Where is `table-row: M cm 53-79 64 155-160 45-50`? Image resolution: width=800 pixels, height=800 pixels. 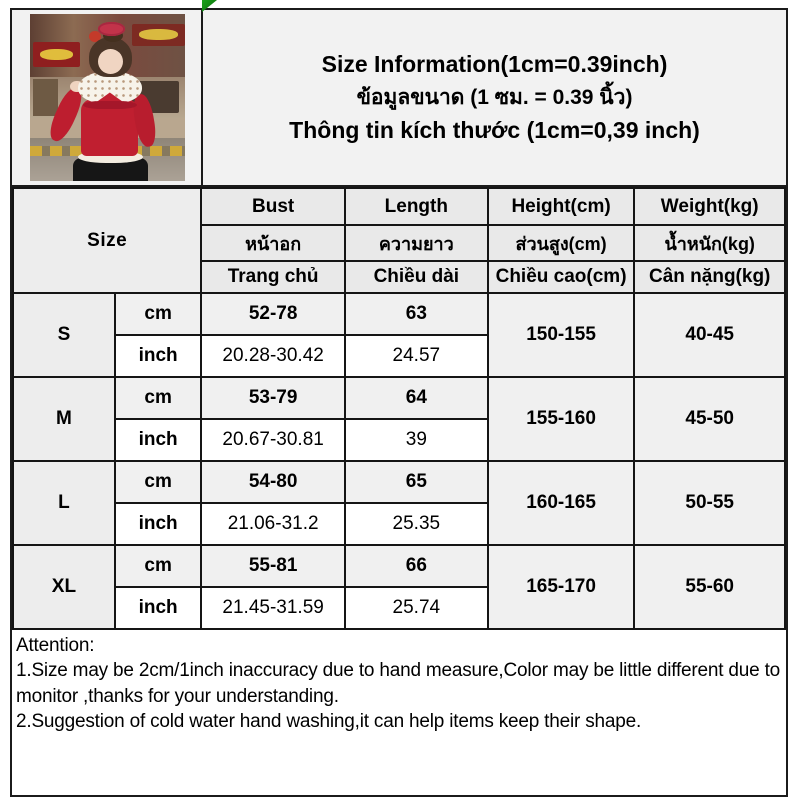
table-row: M cm 53-79 64 155-160 45-50 is located at coordinates (399, 419).